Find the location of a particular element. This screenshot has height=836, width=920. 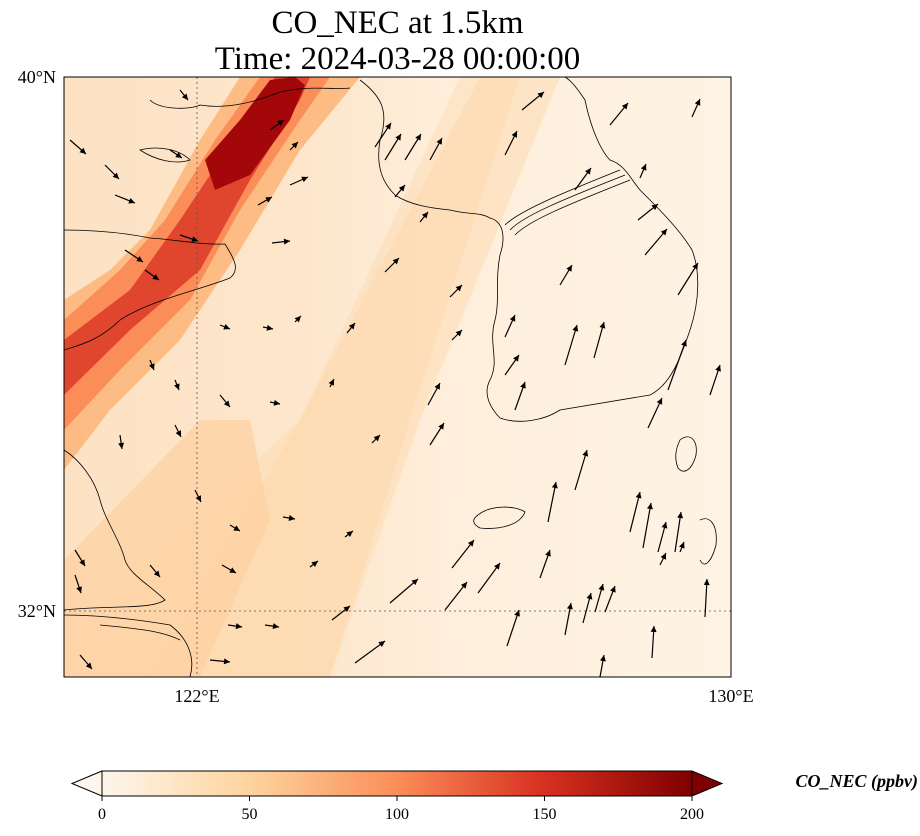

map-title: CO_NEC at 1.5km is located at coordinates (397, 23).